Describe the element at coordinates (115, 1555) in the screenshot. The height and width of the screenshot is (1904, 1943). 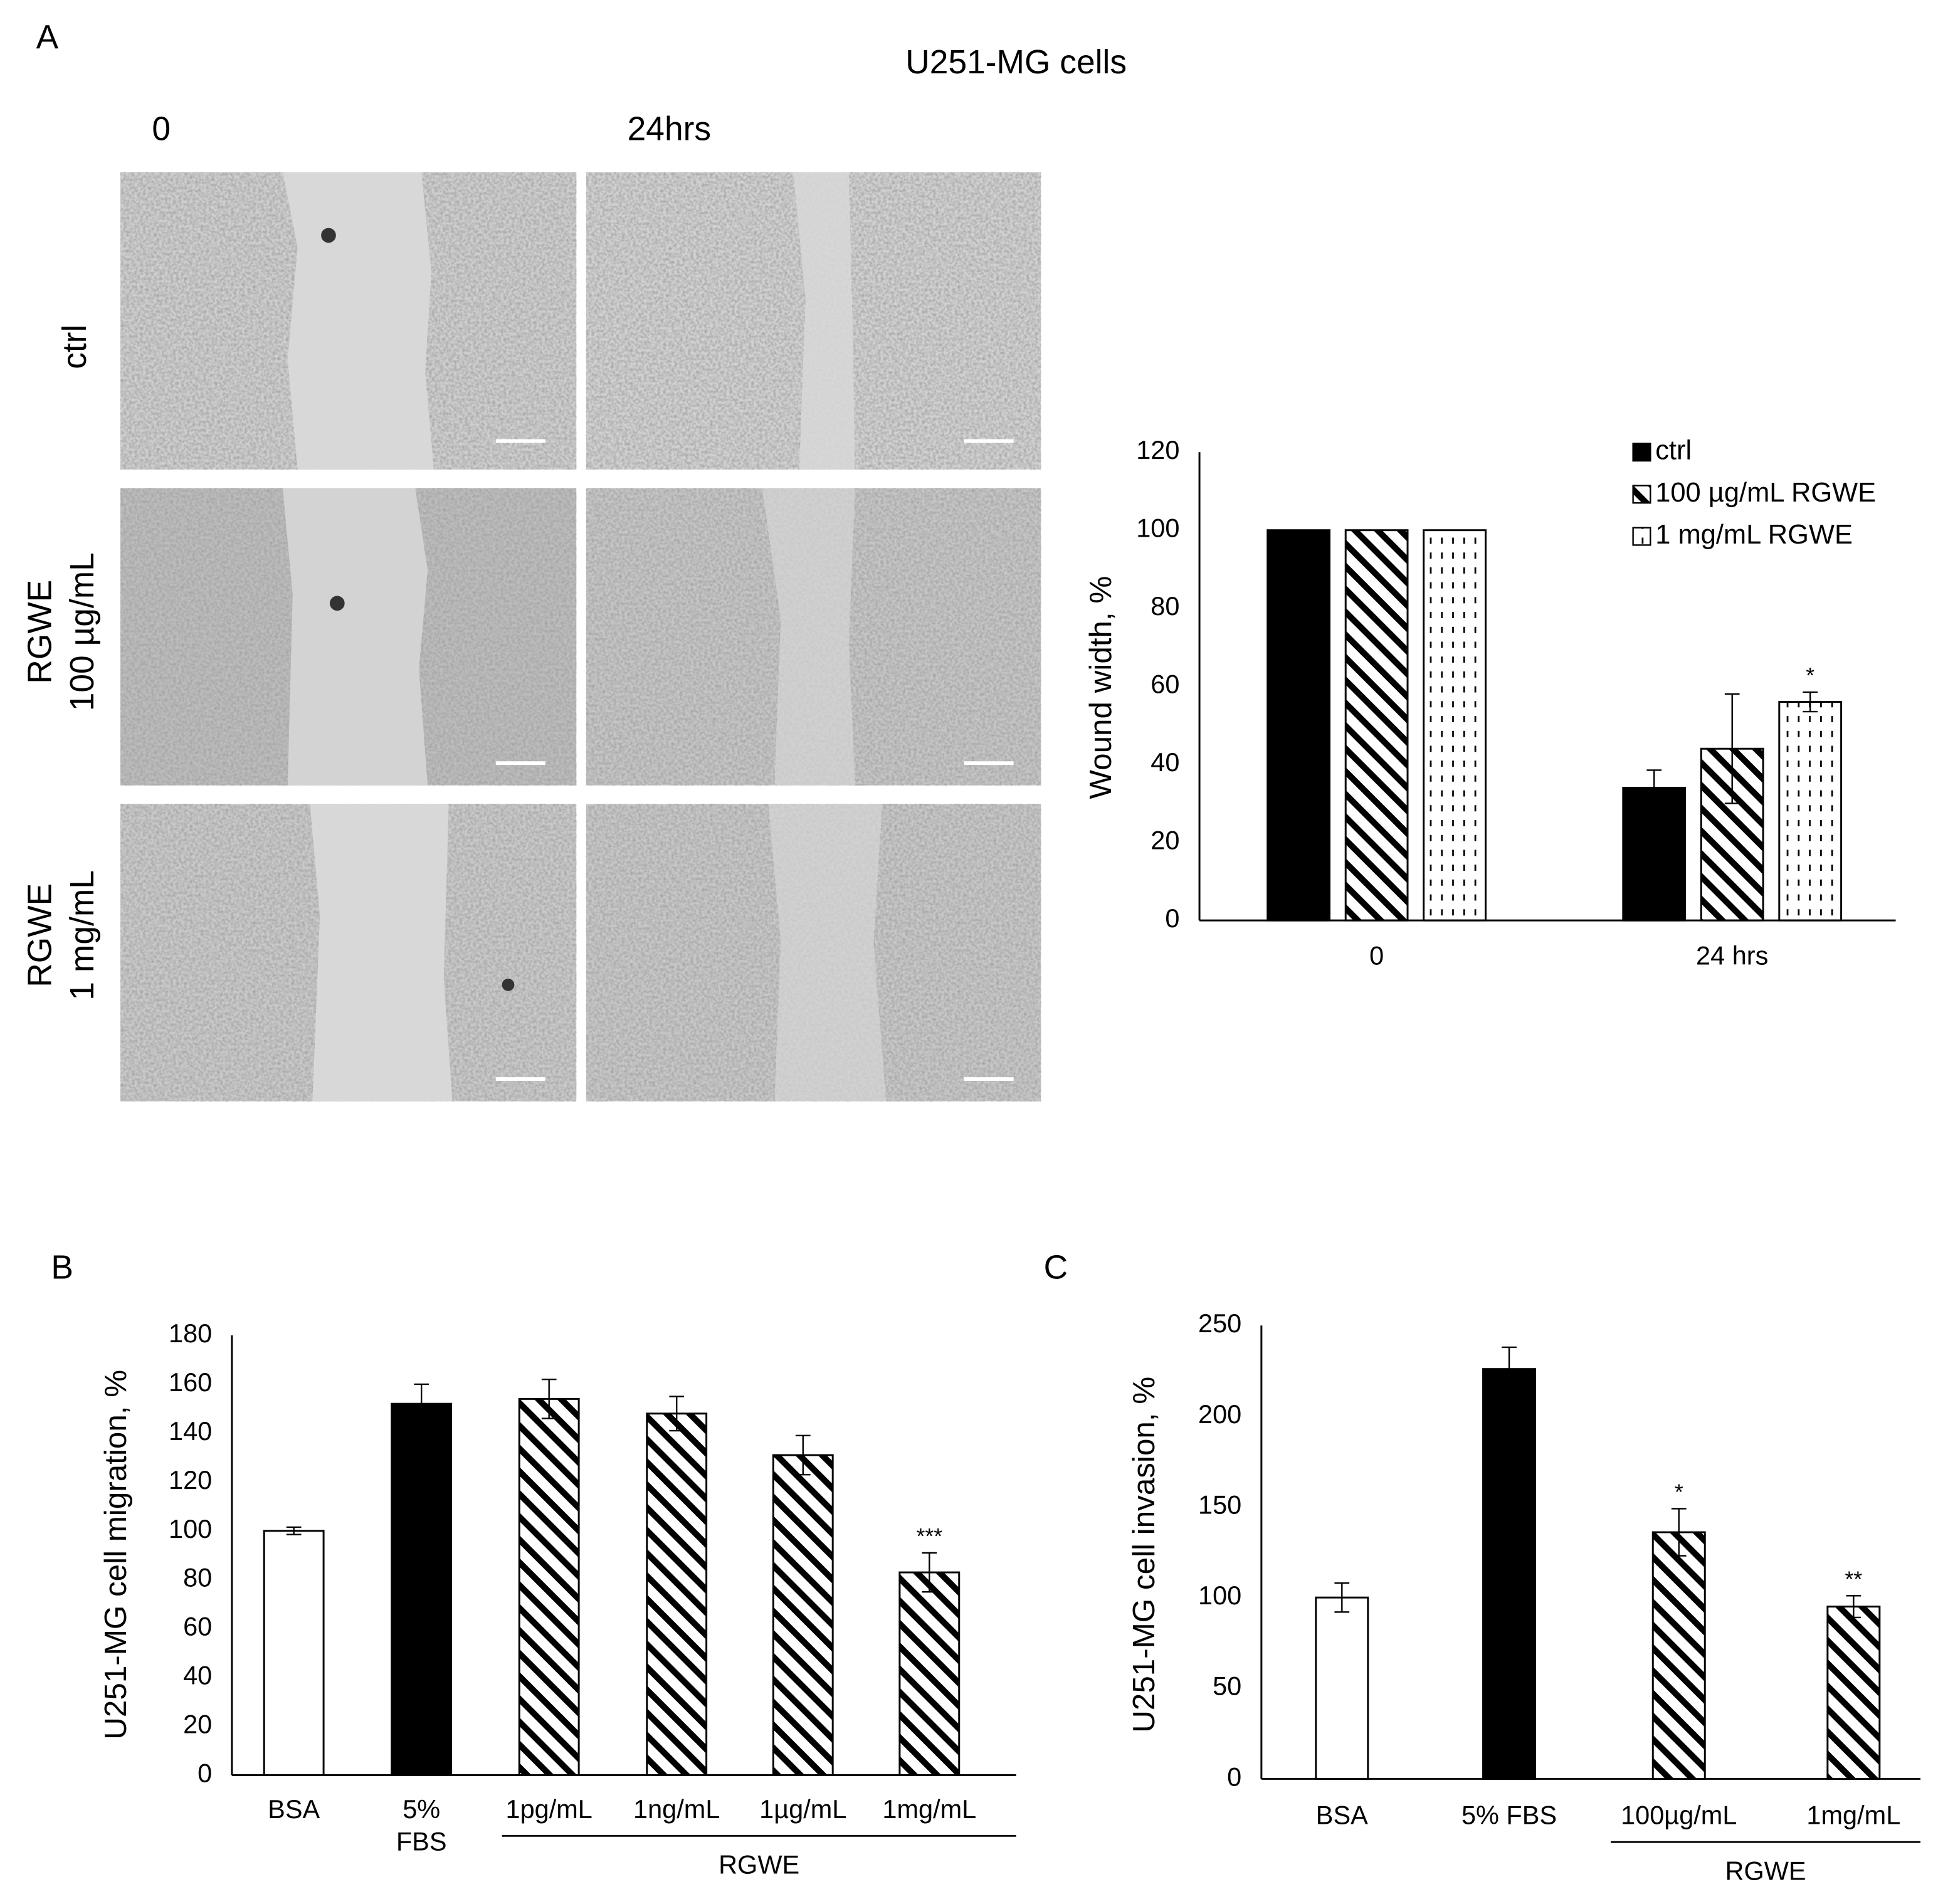
I see `y-axis-label: U251-MG cell migration, %` at that location.